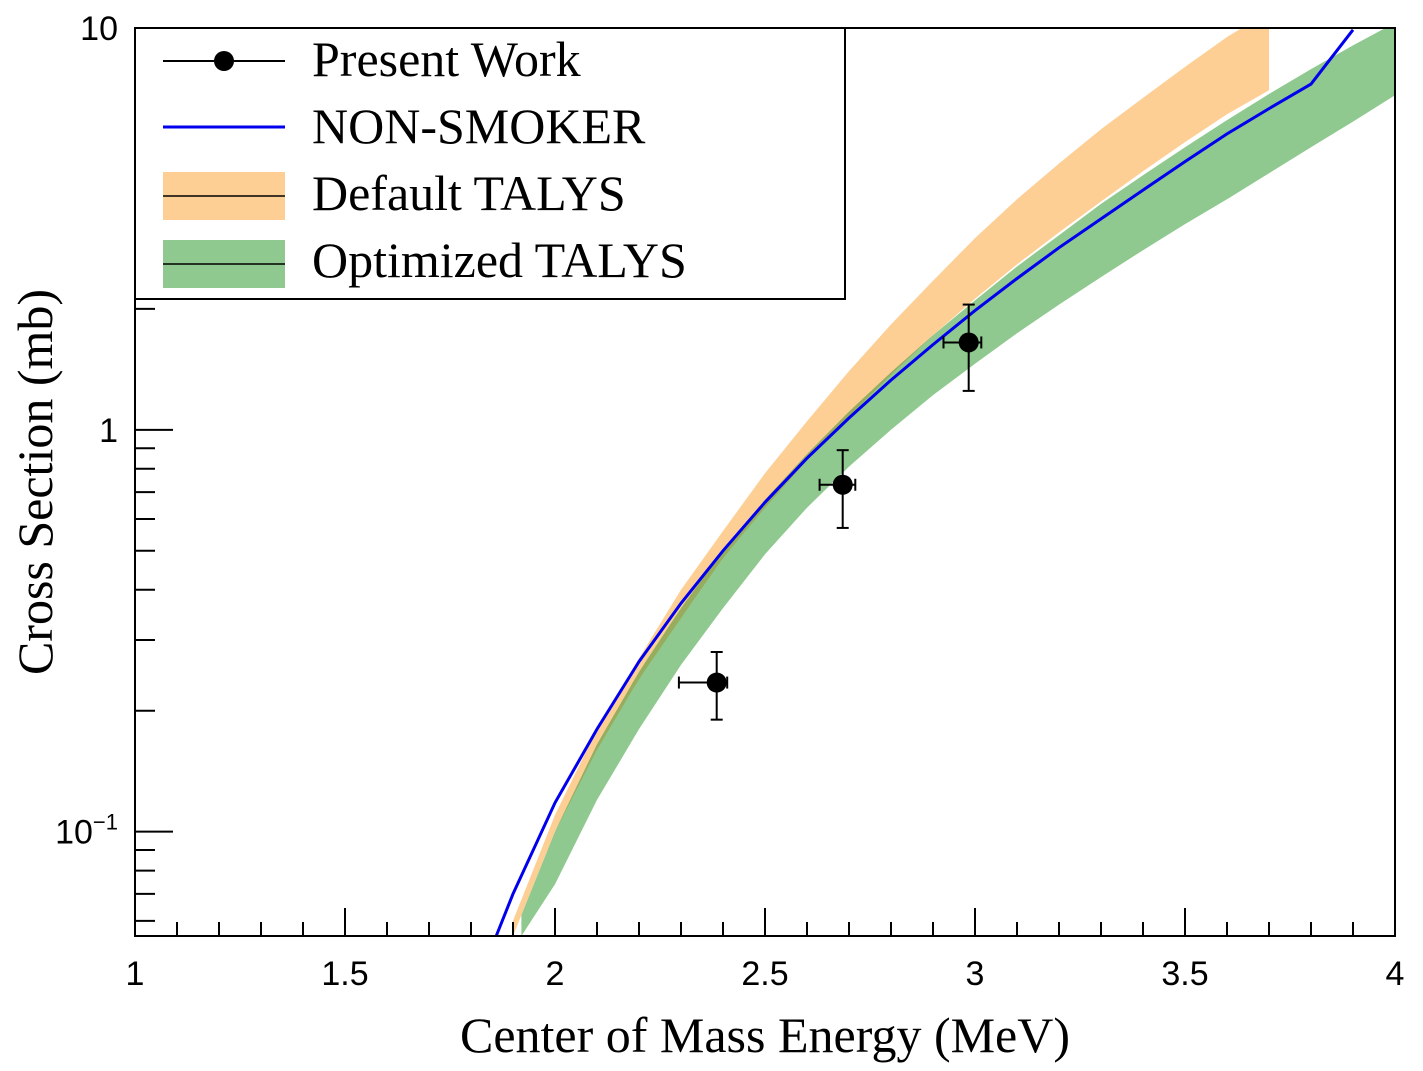 This screenshot has width=1423, height=1071. I want to click on legend-entry-default-talys: Default TALYS, so click(394, 193).